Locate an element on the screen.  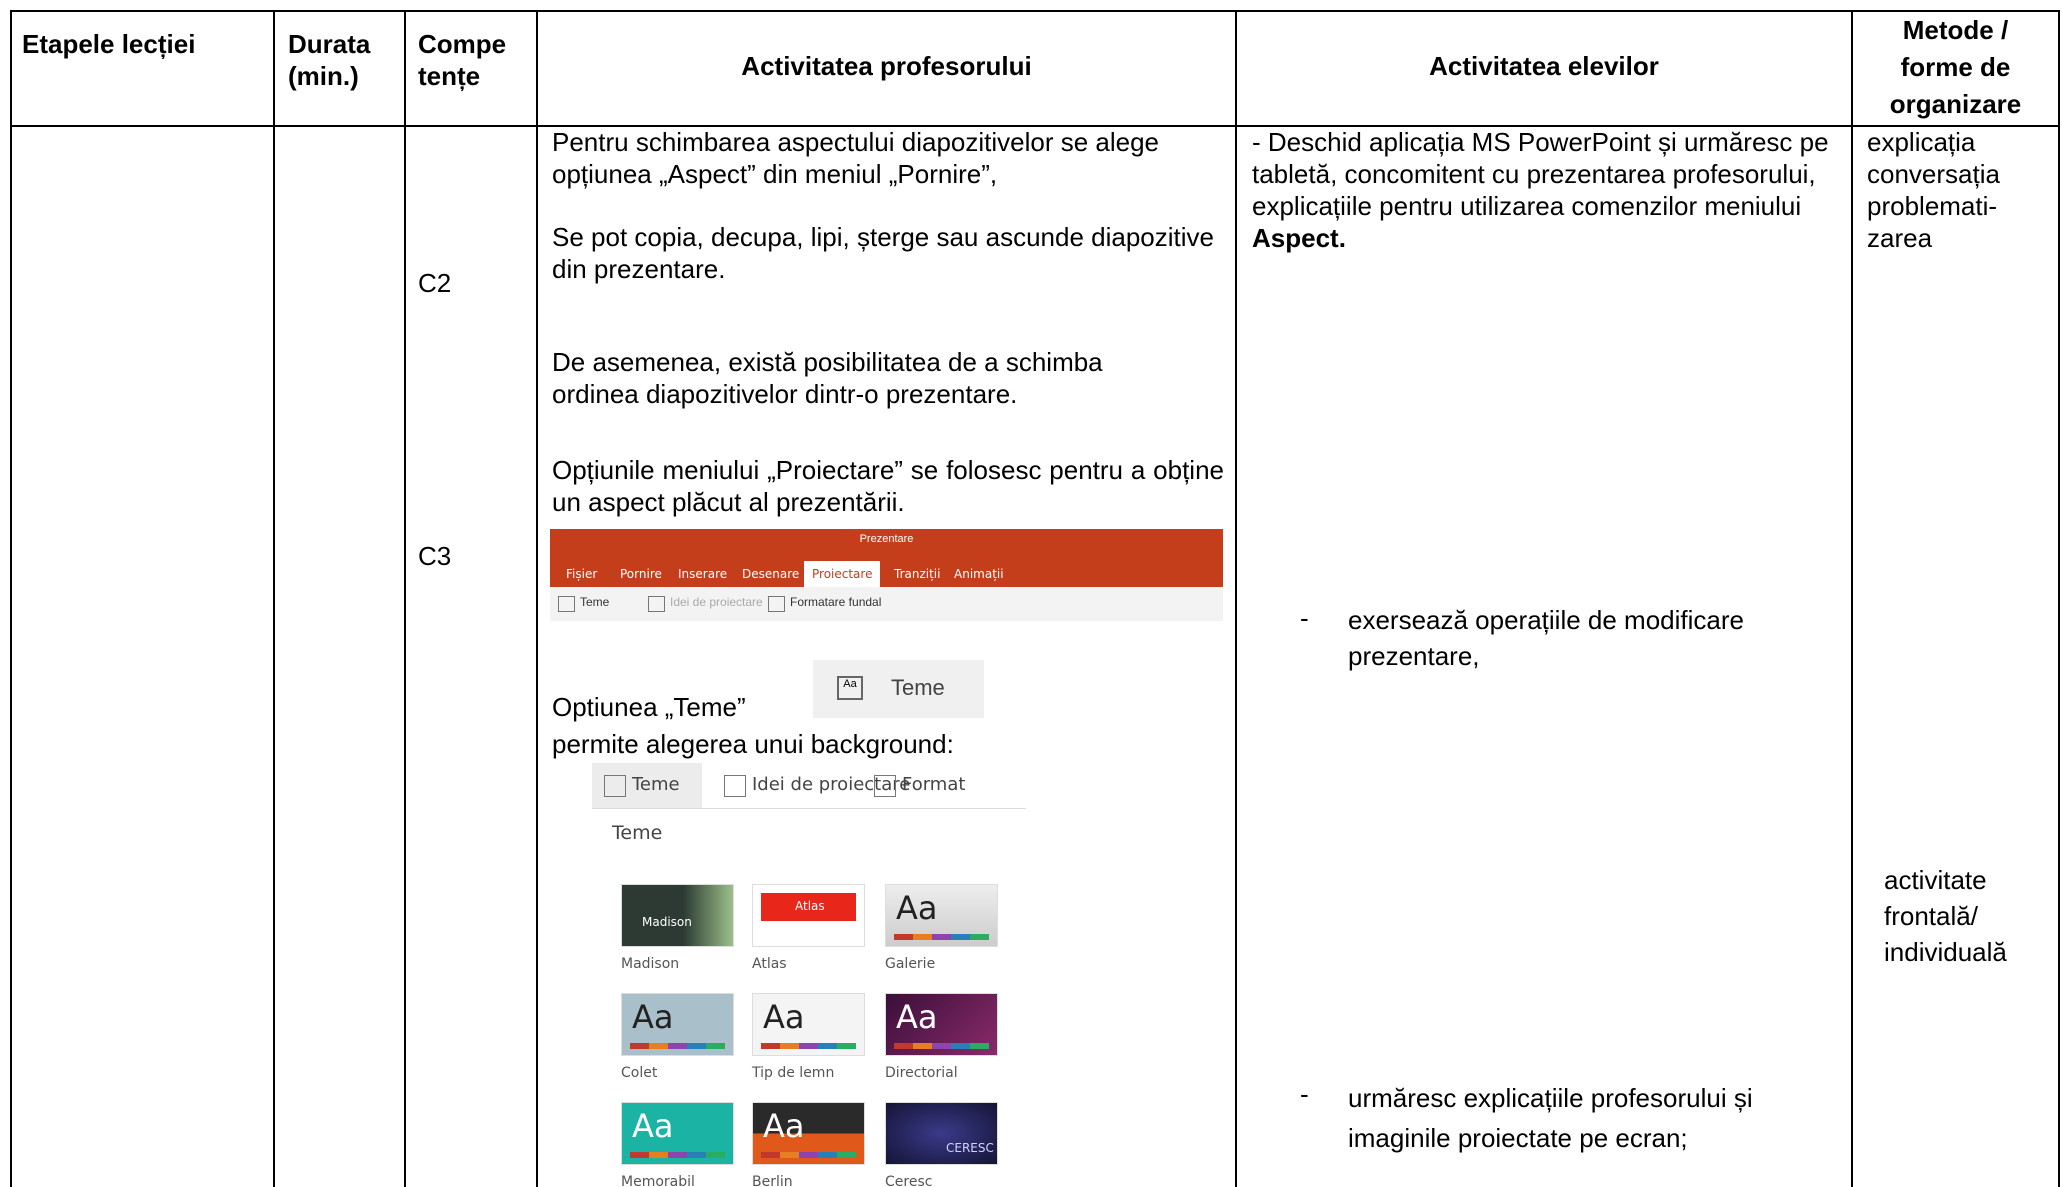
gallery-tab: Idei de proiectare is located at coordinates (831, 784).